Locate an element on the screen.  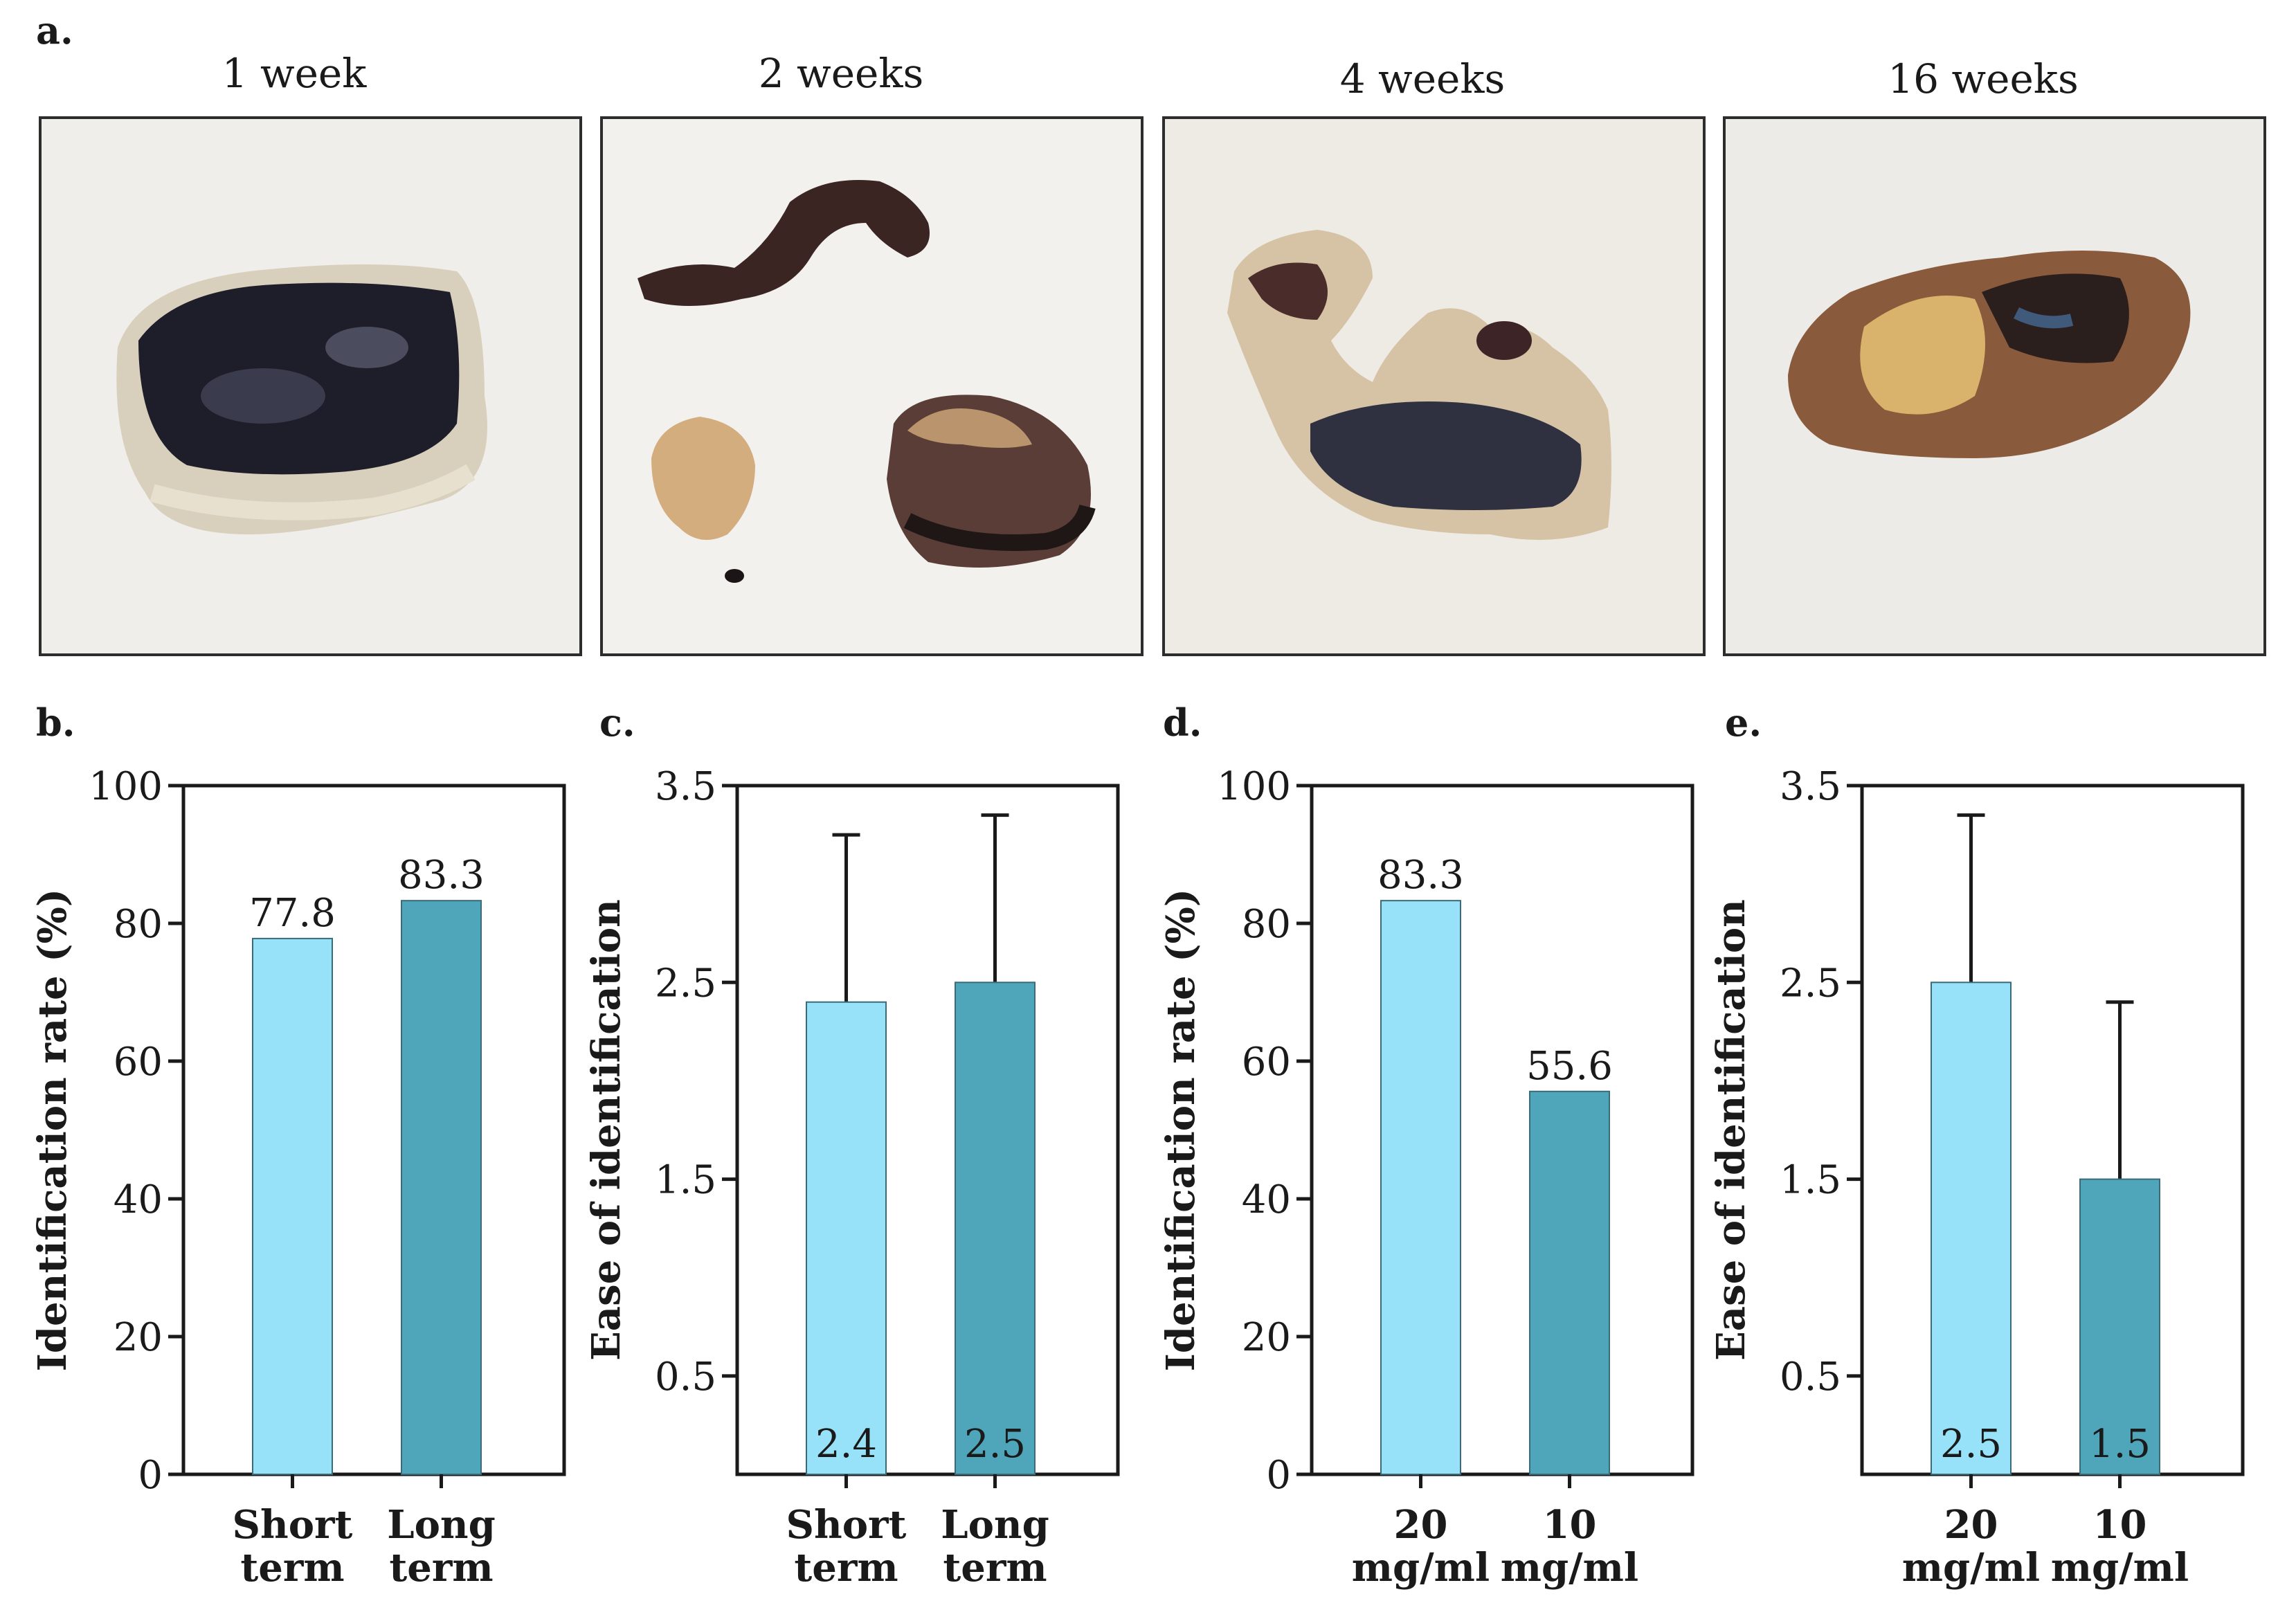
chart-b-plot-frame is located at coordinates (373, 1130).